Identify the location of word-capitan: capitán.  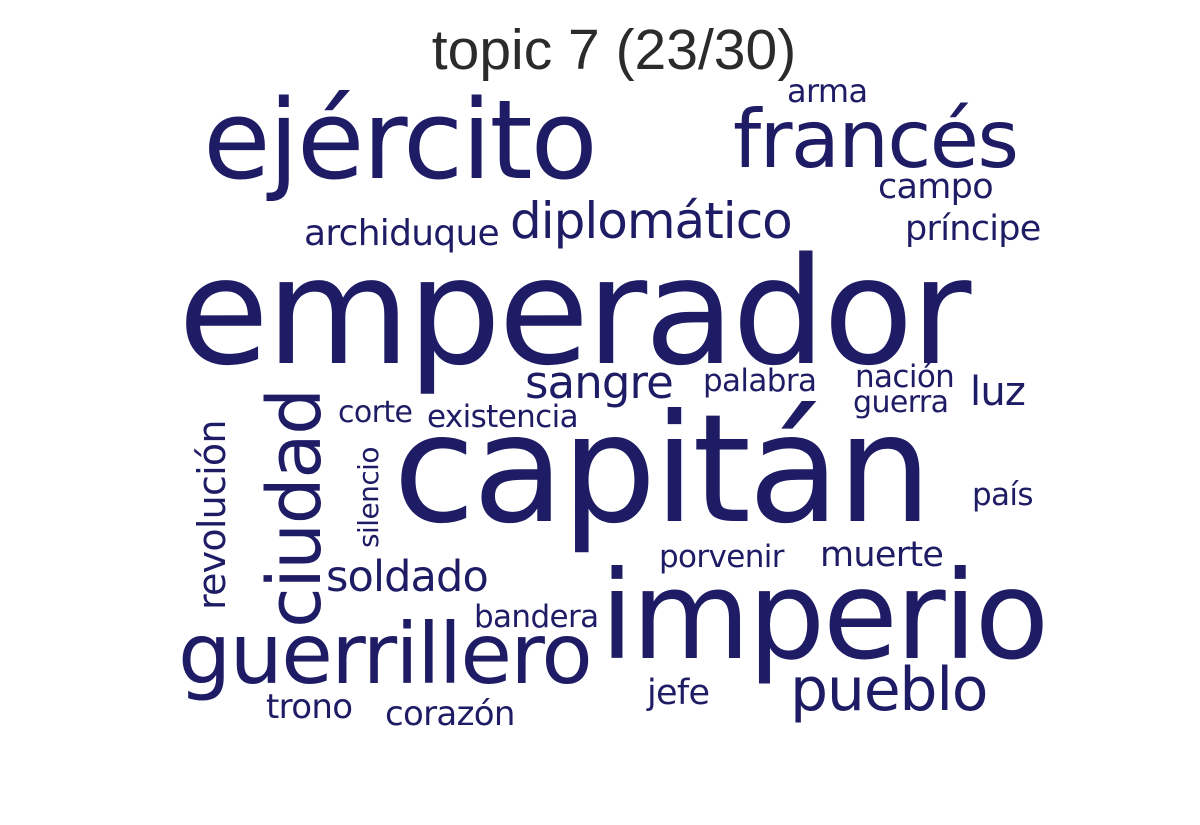
(662, 470).